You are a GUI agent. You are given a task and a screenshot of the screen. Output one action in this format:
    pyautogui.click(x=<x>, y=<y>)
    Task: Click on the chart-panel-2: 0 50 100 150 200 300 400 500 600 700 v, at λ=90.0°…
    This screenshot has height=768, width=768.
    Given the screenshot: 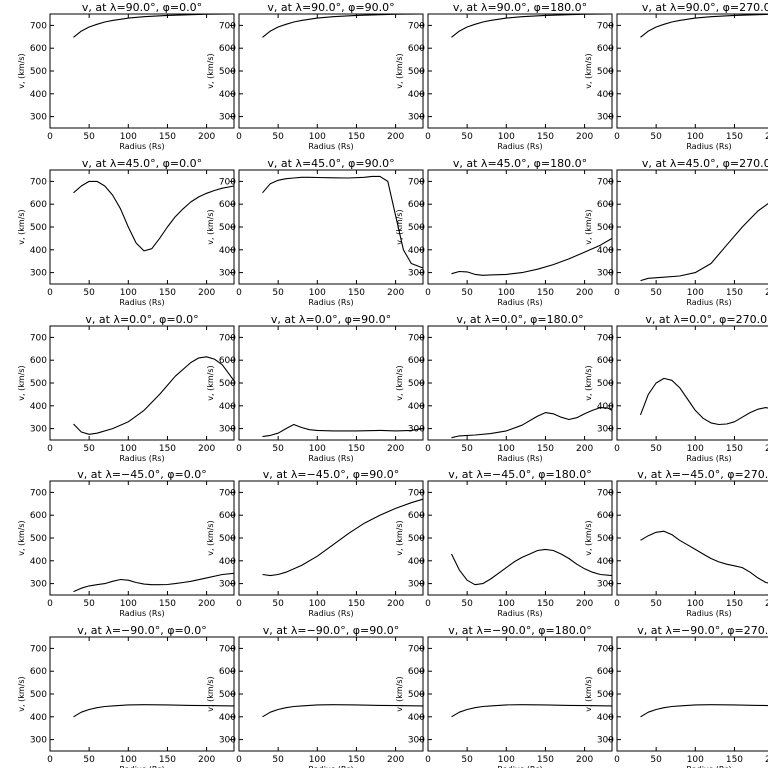 What is the action you would take?
    pyautogui.click(x=315, y=76)
    